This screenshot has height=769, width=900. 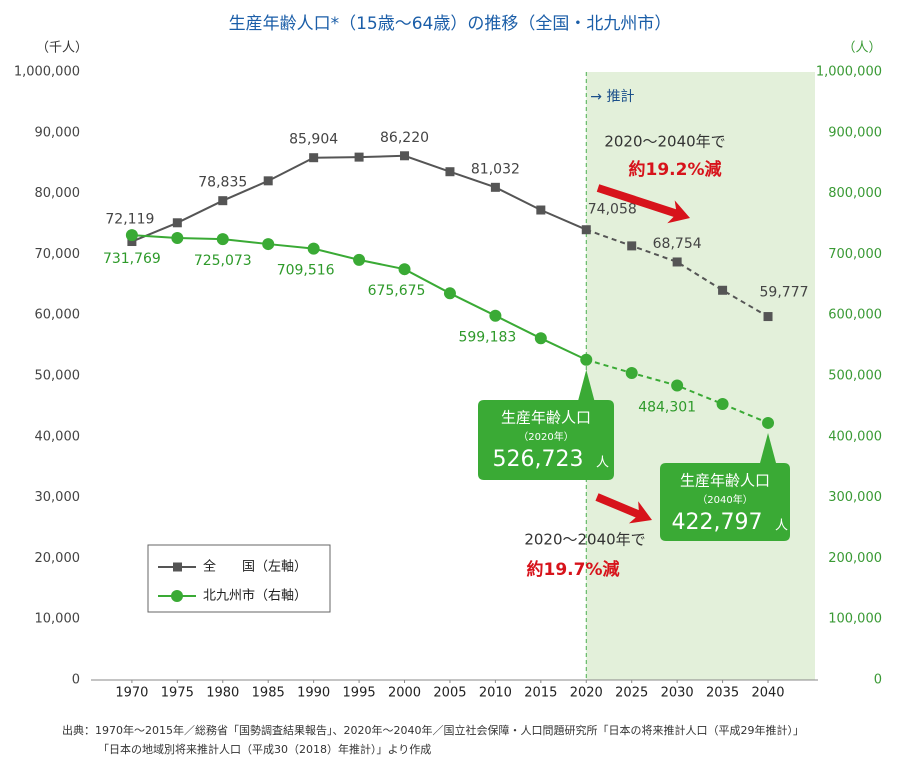 I want to click on callout: 生産年齢人口 （2020年） 526,723 人, so click(x=546, y=424).